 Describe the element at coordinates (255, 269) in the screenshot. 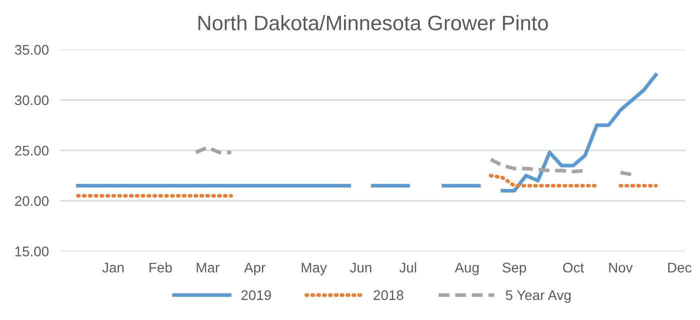

I see `x-tick-label: Apr` at that location.